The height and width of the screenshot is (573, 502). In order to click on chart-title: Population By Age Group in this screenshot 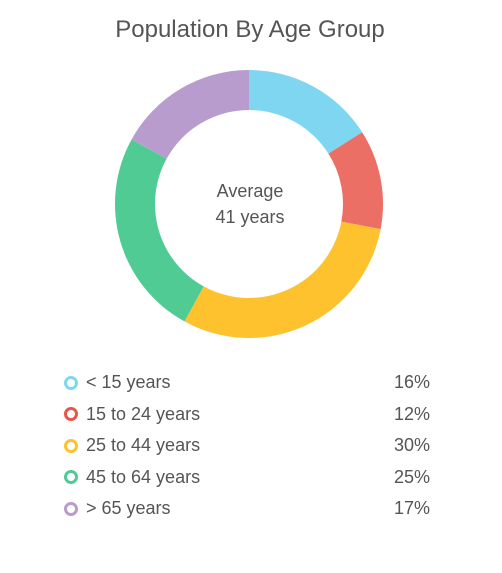, I will do `click(250, 29)`.